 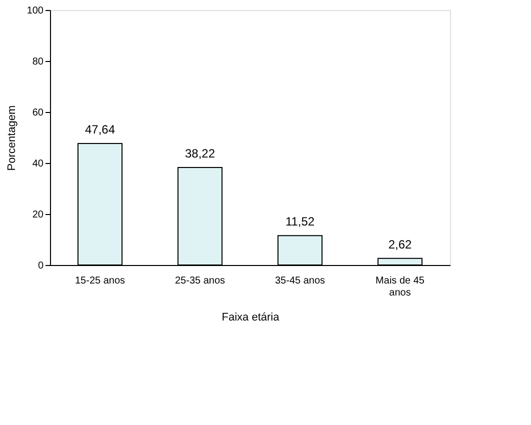 What do you see at coordinates (12, 138) in the screenshot?
I see `y-axis-title: Porcentagem` at bounding box center [12, 138].